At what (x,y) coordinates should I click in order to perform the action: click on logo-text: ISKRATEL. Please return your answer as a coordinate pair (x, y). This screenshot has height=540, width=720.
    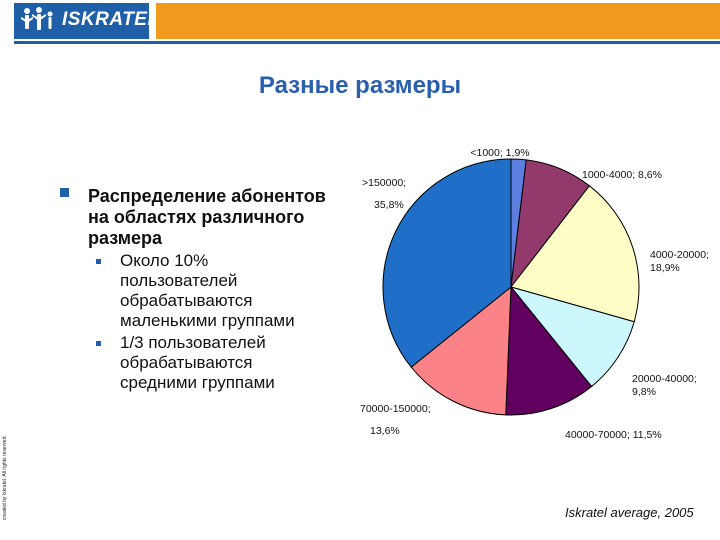
    Looking at the image, I should click on (111, 19).